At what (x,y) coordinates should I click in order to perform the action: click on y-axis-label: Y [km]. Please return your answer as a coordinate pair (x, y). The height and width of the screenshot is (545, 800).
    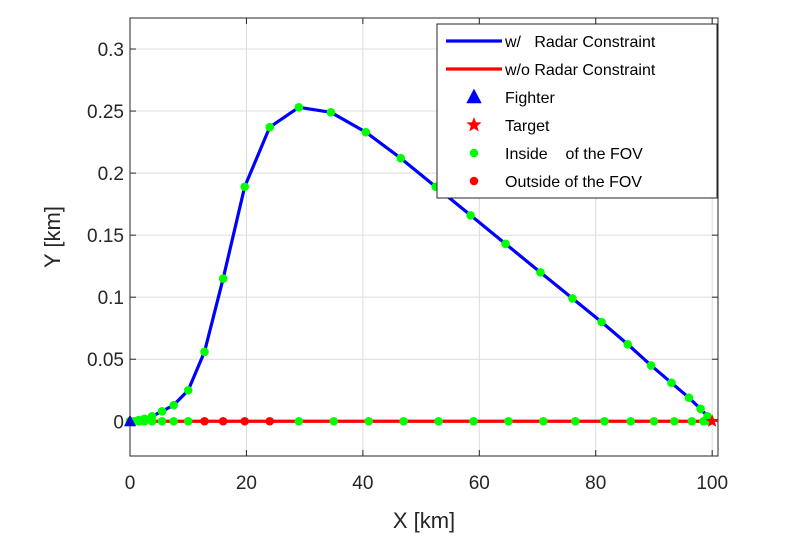
    Looking at the image, I should click on (52, 237).